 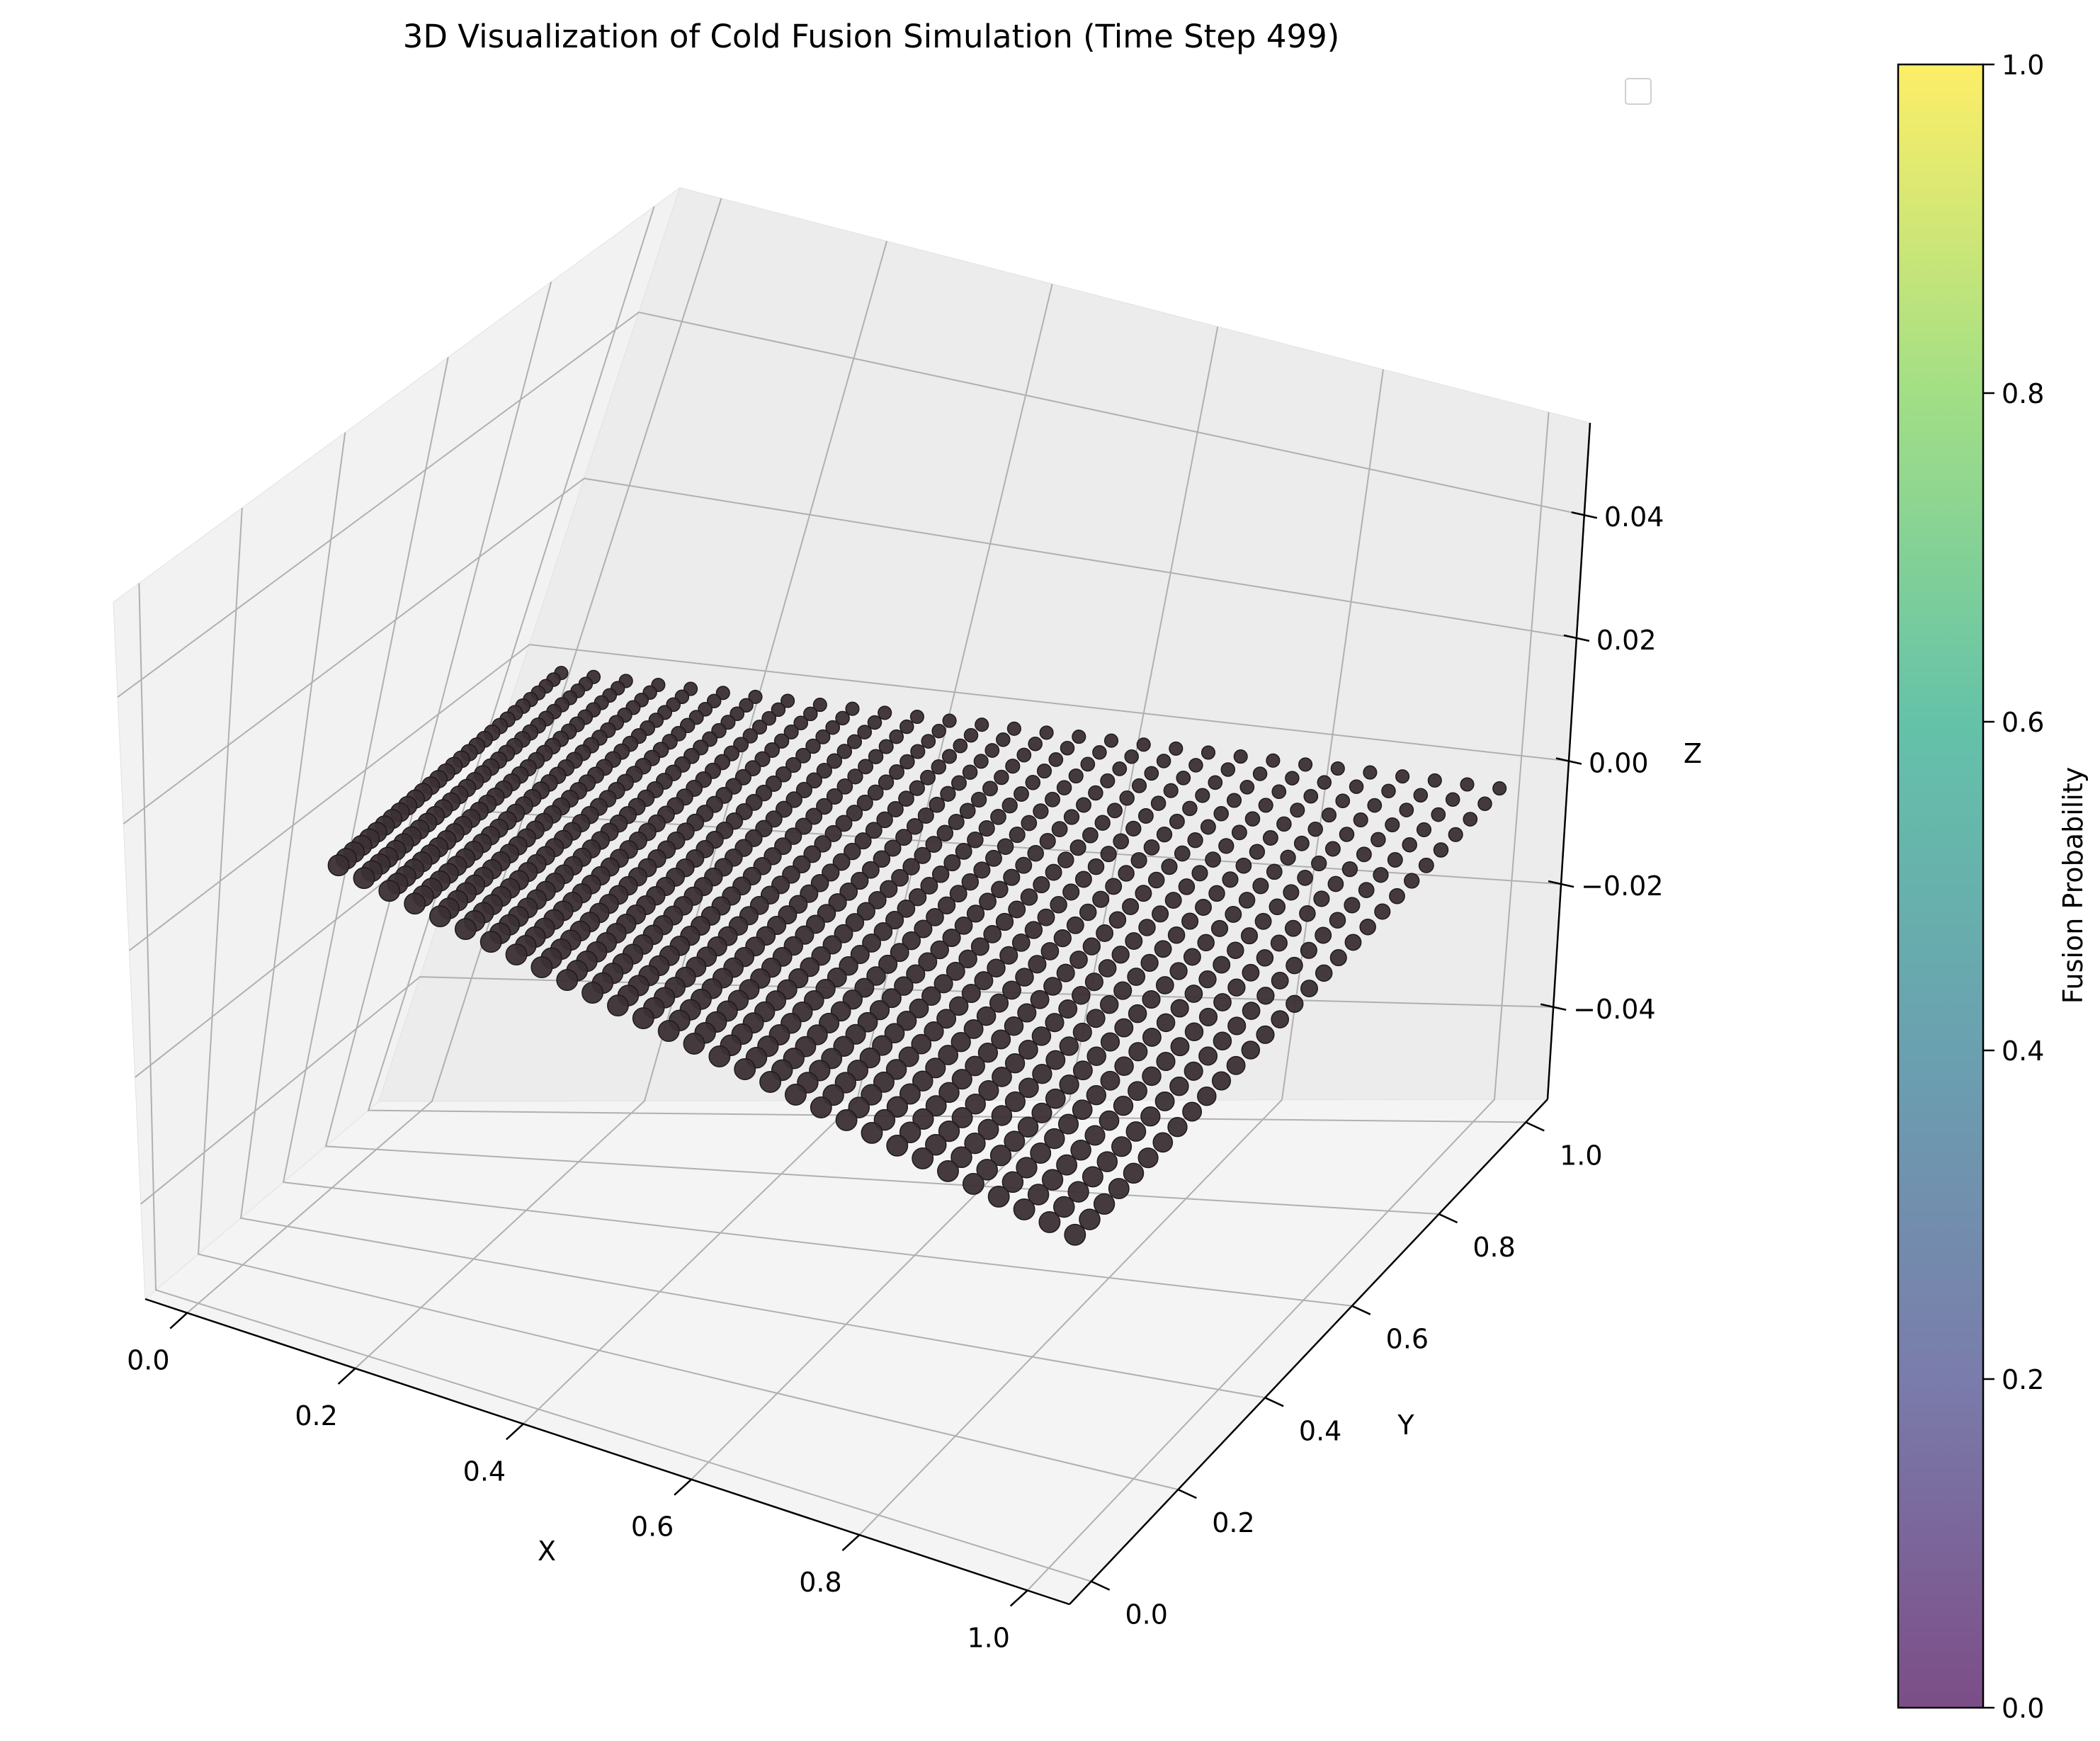 What do you see at coordinates (820, 1582) in the screenshot?
I see `x-tick-label: 0.8` at bounding box center [820, 1582].